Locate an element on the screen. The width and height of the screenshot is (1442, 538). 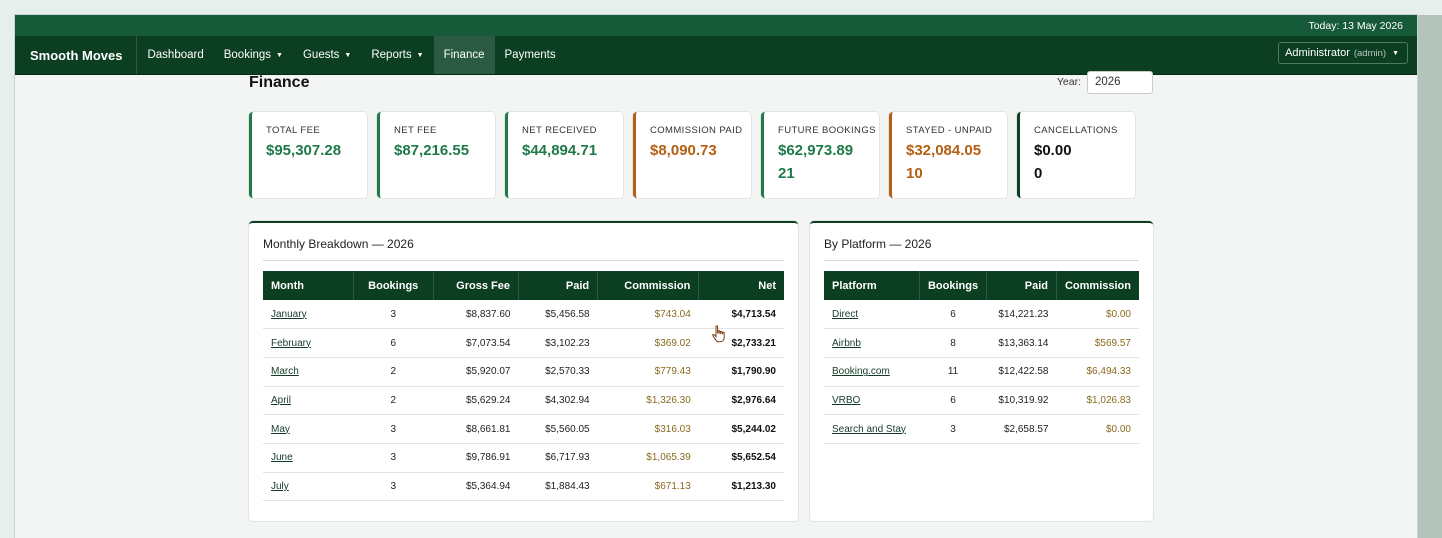
card-net-received: Net Received $44,894.71 is located at coordinates (564, 155).